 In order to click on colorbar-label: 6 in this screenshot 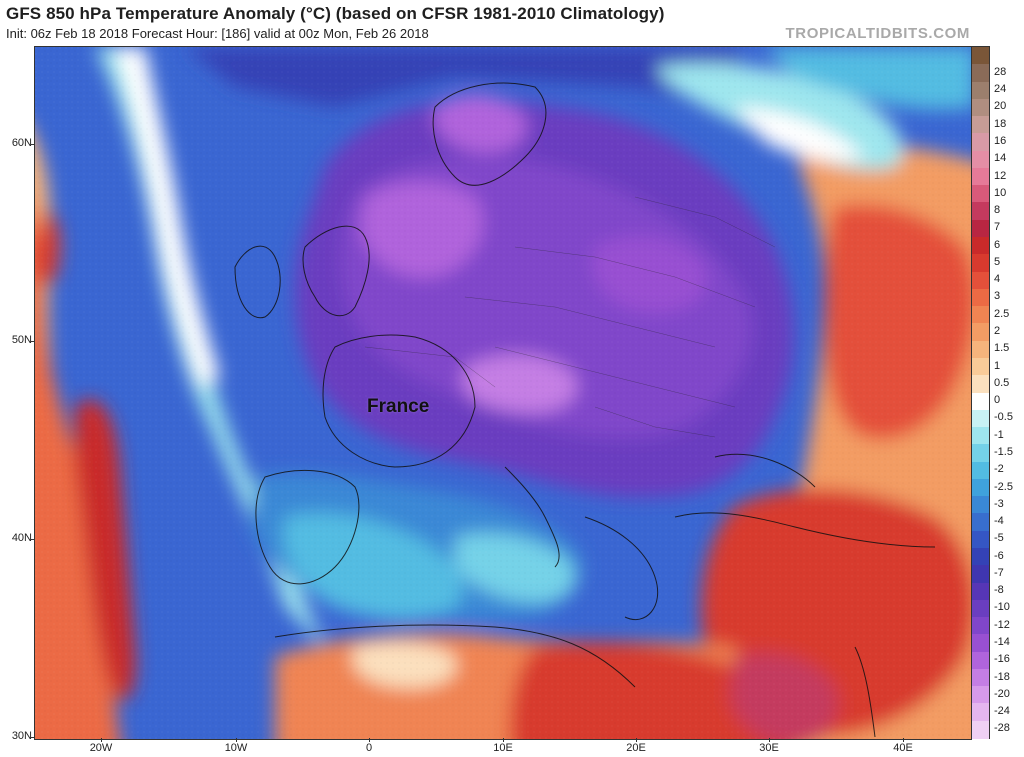, I will do `click(997, 244)`.